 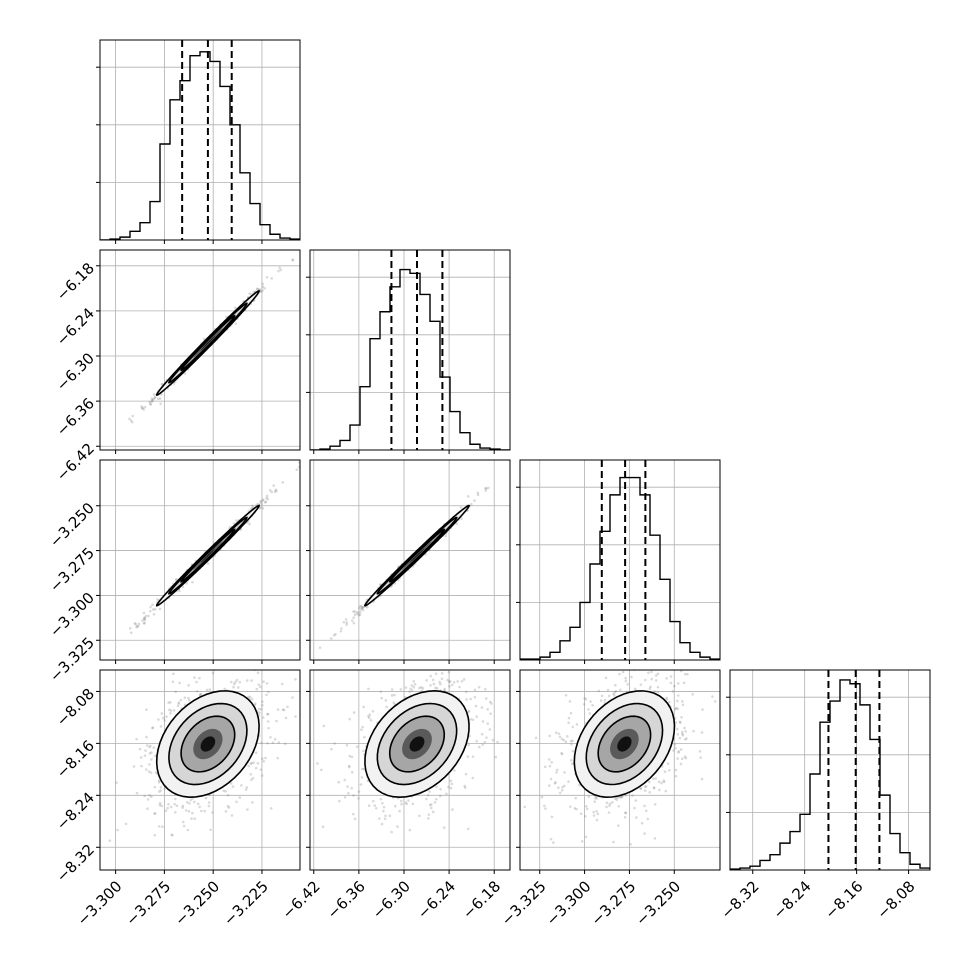 I want to click on x-tick-label: −3.250, so click(x=197, y=903).